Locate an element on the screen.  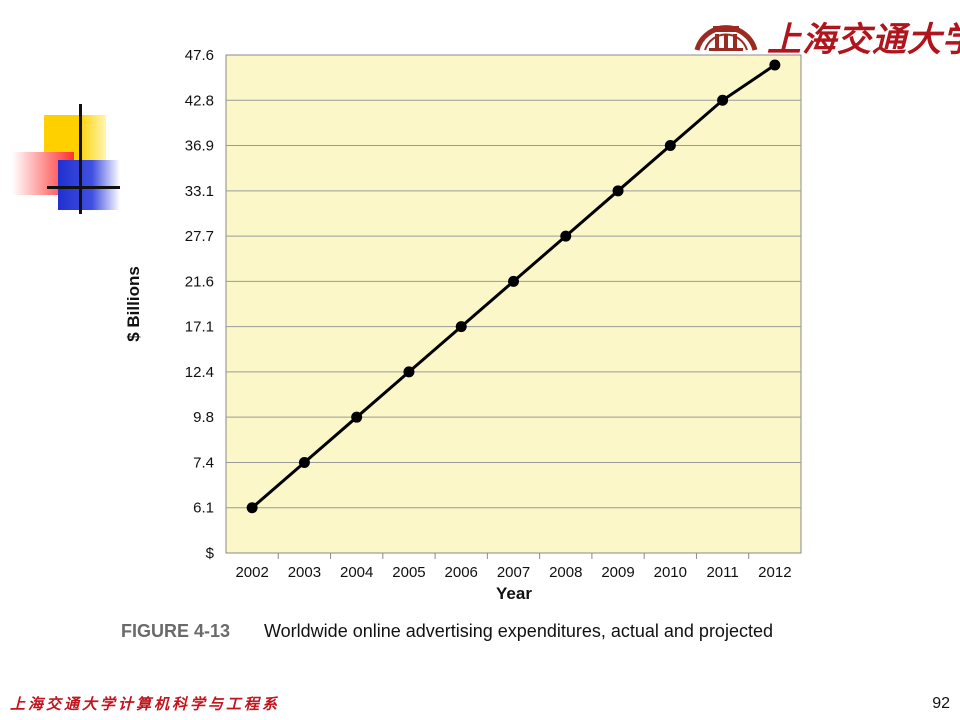
y-tick-label: 21.6 is located at coordinates (199, 281).